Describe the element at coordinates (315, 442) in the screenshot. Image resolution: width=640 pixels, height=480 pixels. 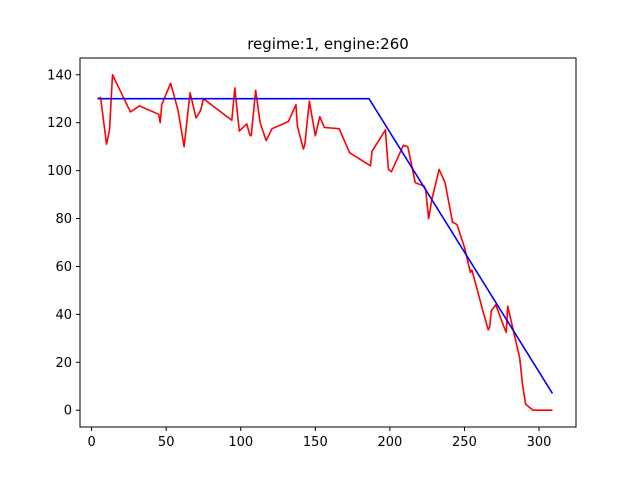
I see `x-tick-label: 150` at that location.